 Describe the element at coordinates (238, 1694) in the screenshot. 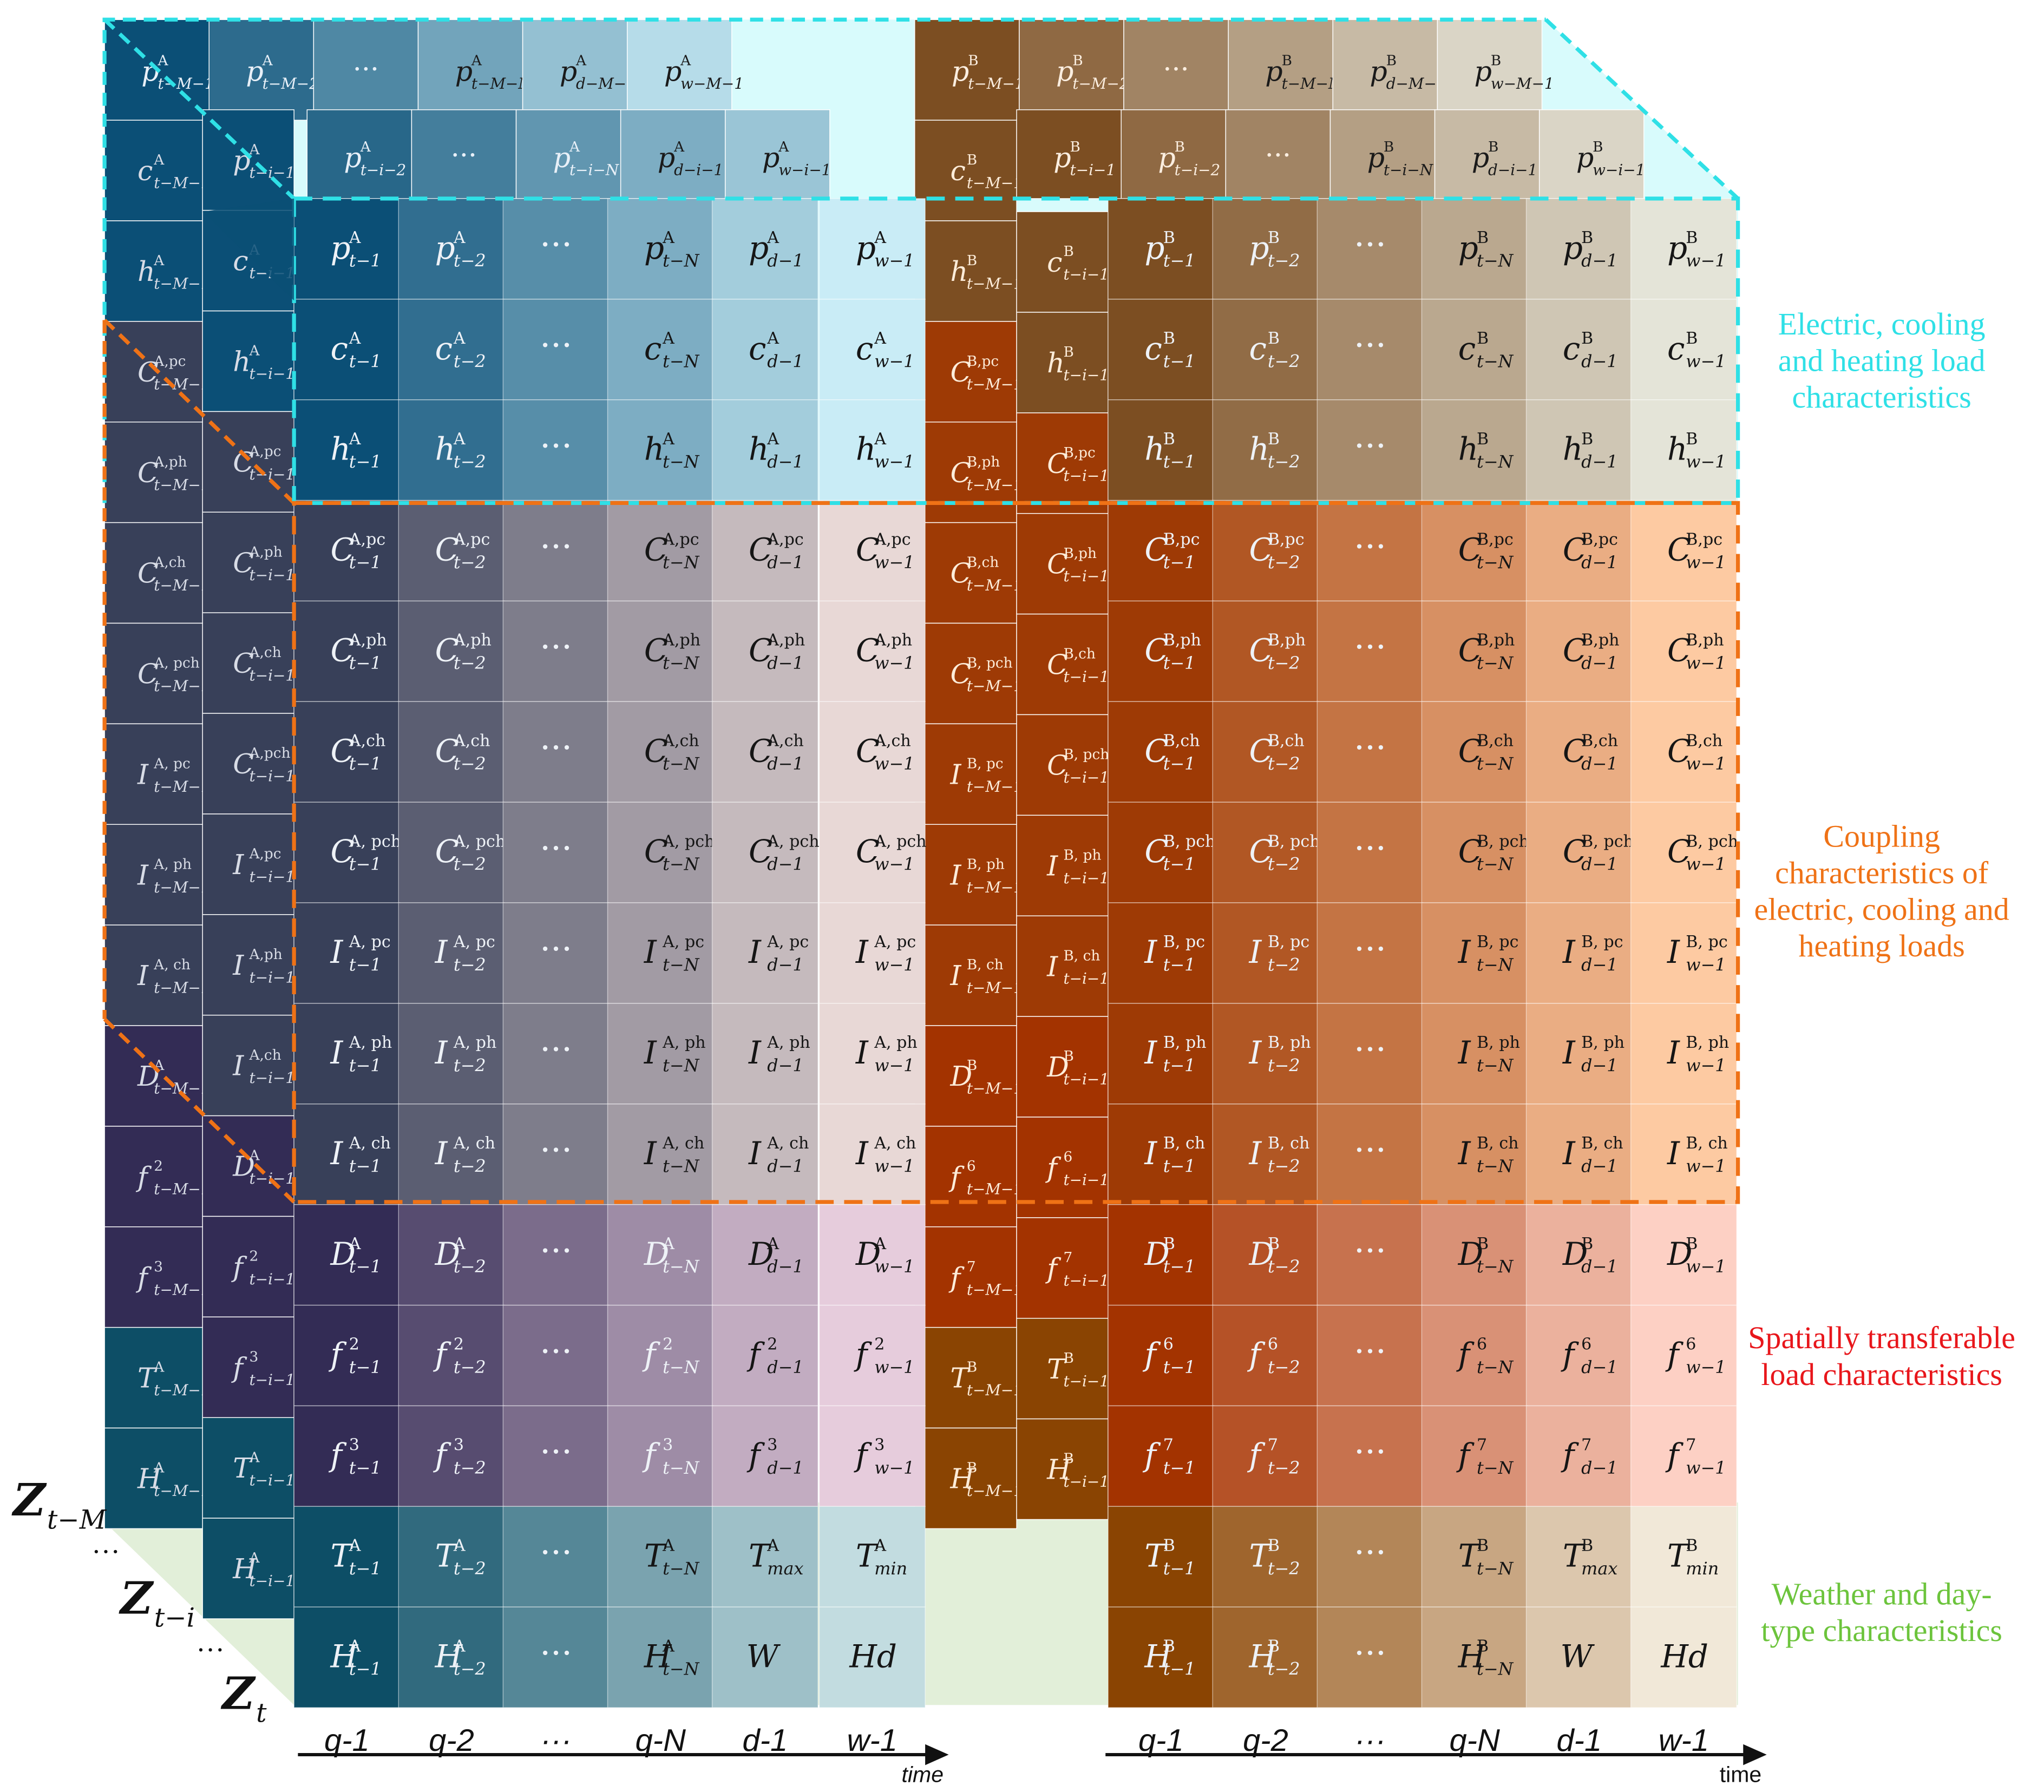

I see `layer-label-base: Z` at that location.